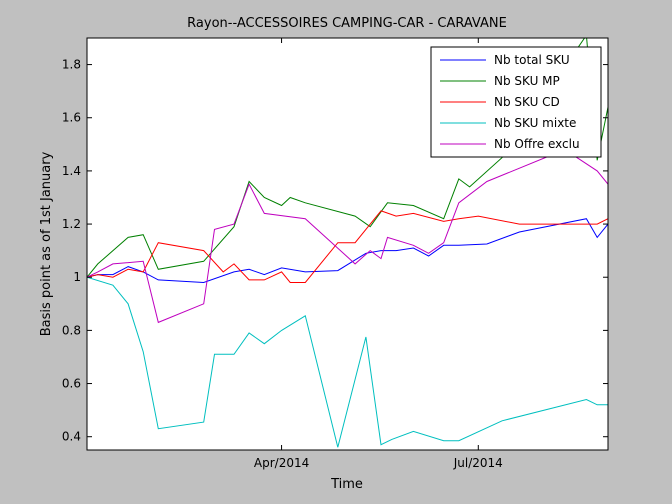  Describe the element at coordinates (71, 224) in the screenshot. I see `y-tick-label: 1.2` at that location.